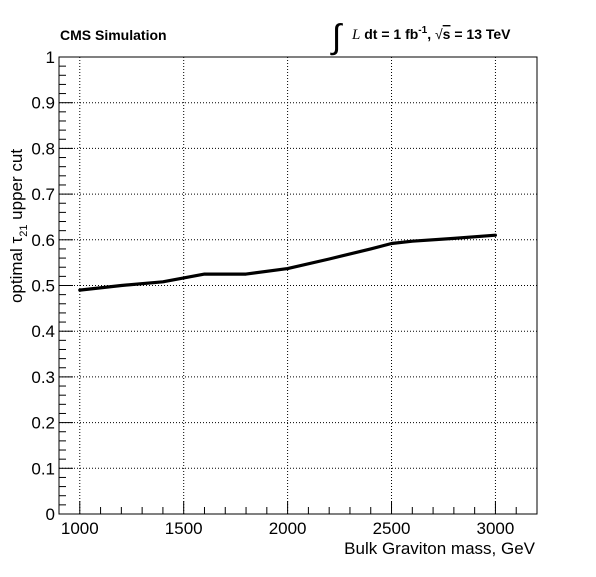 The image size is (596, 577). I want to click on y-tick-label: 0.8, so click(43, 148).